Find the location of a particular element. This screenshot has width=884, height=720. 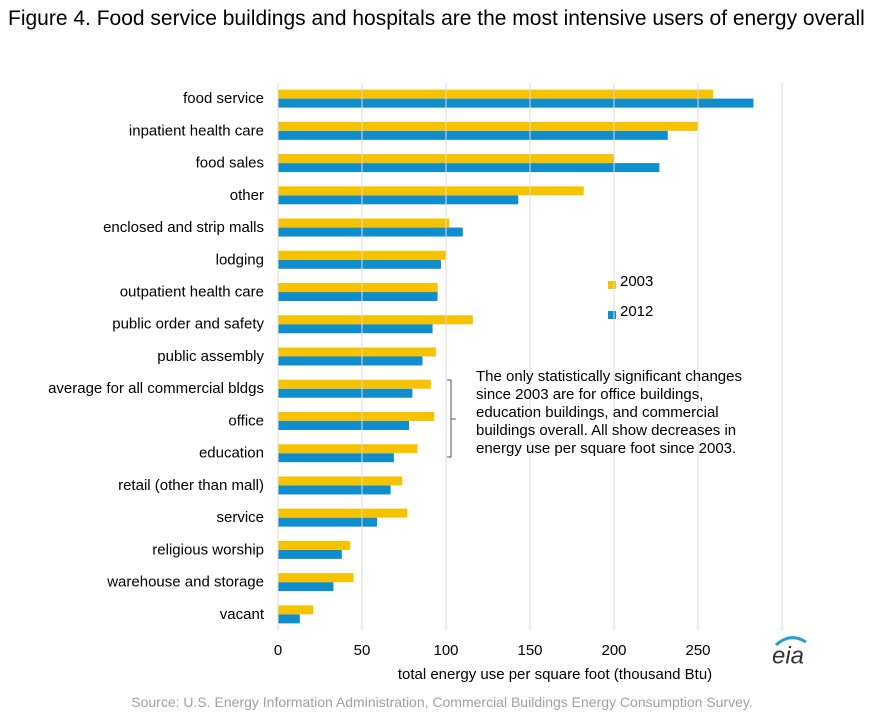

y-tick-label: food service is located at coordinates (223, 98).